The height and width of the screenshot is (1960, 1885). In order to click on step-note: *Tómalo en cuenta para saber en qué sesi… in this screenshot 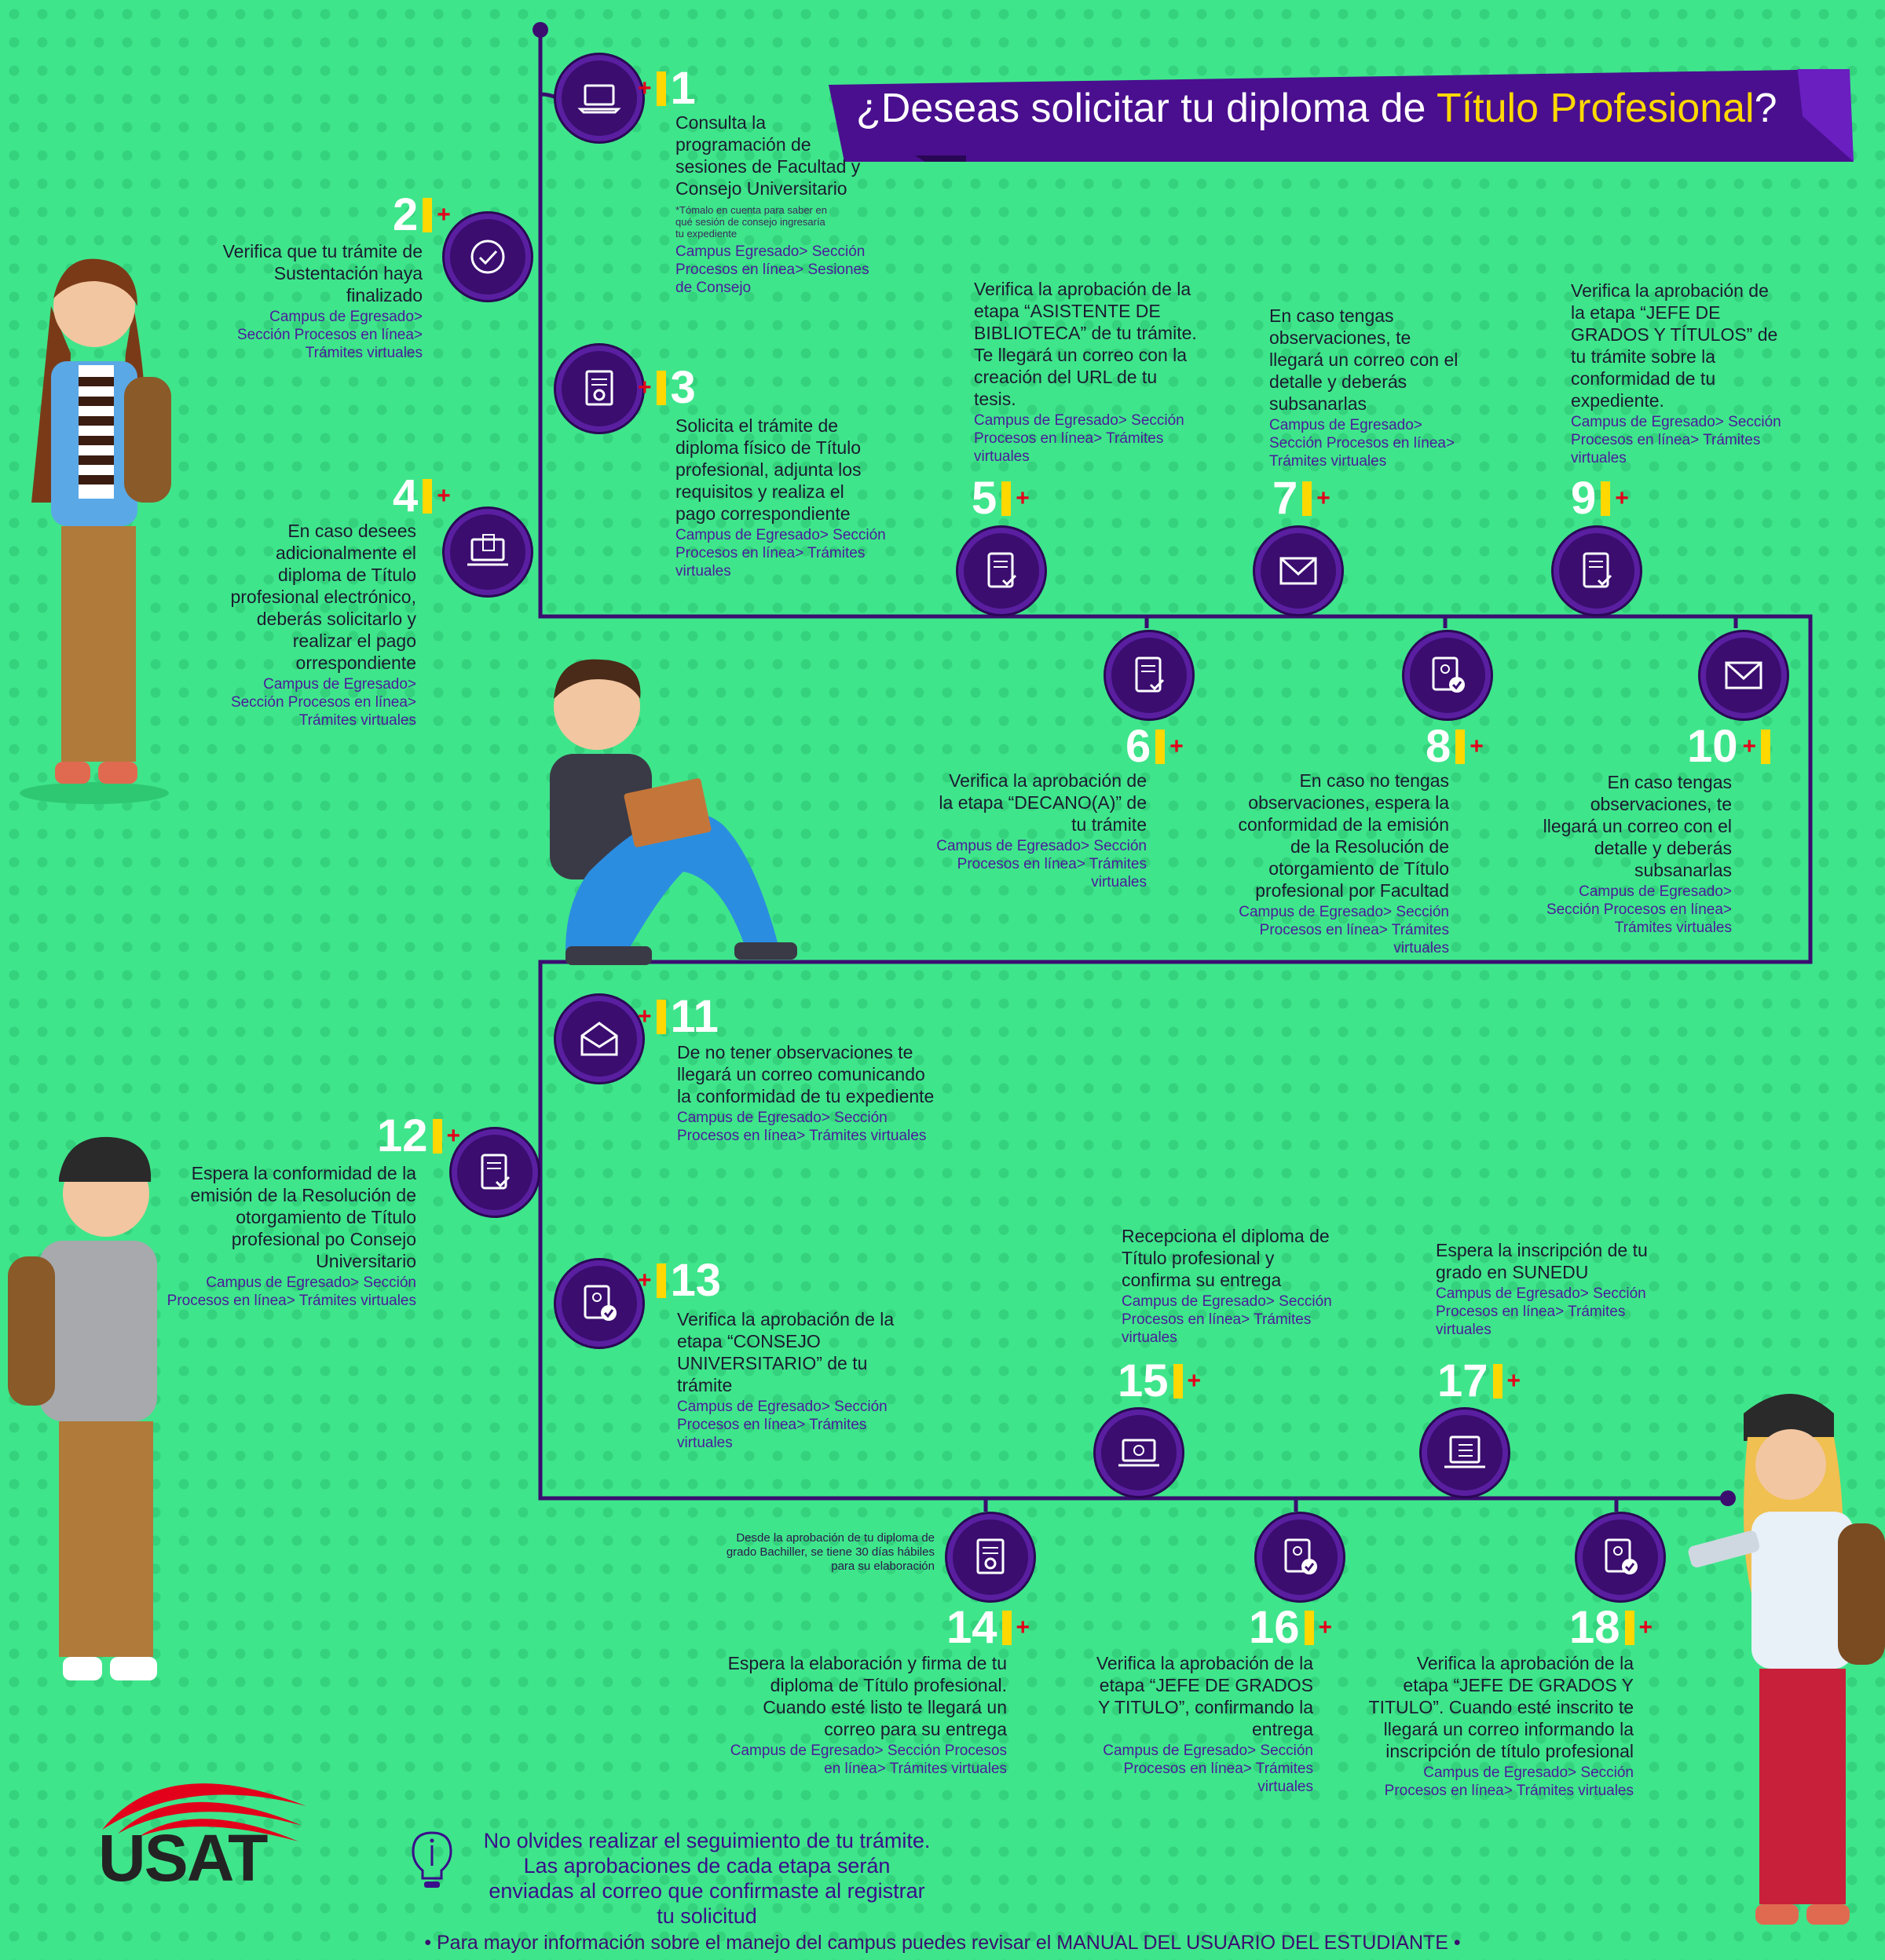, I will do `click(751, 222)`.